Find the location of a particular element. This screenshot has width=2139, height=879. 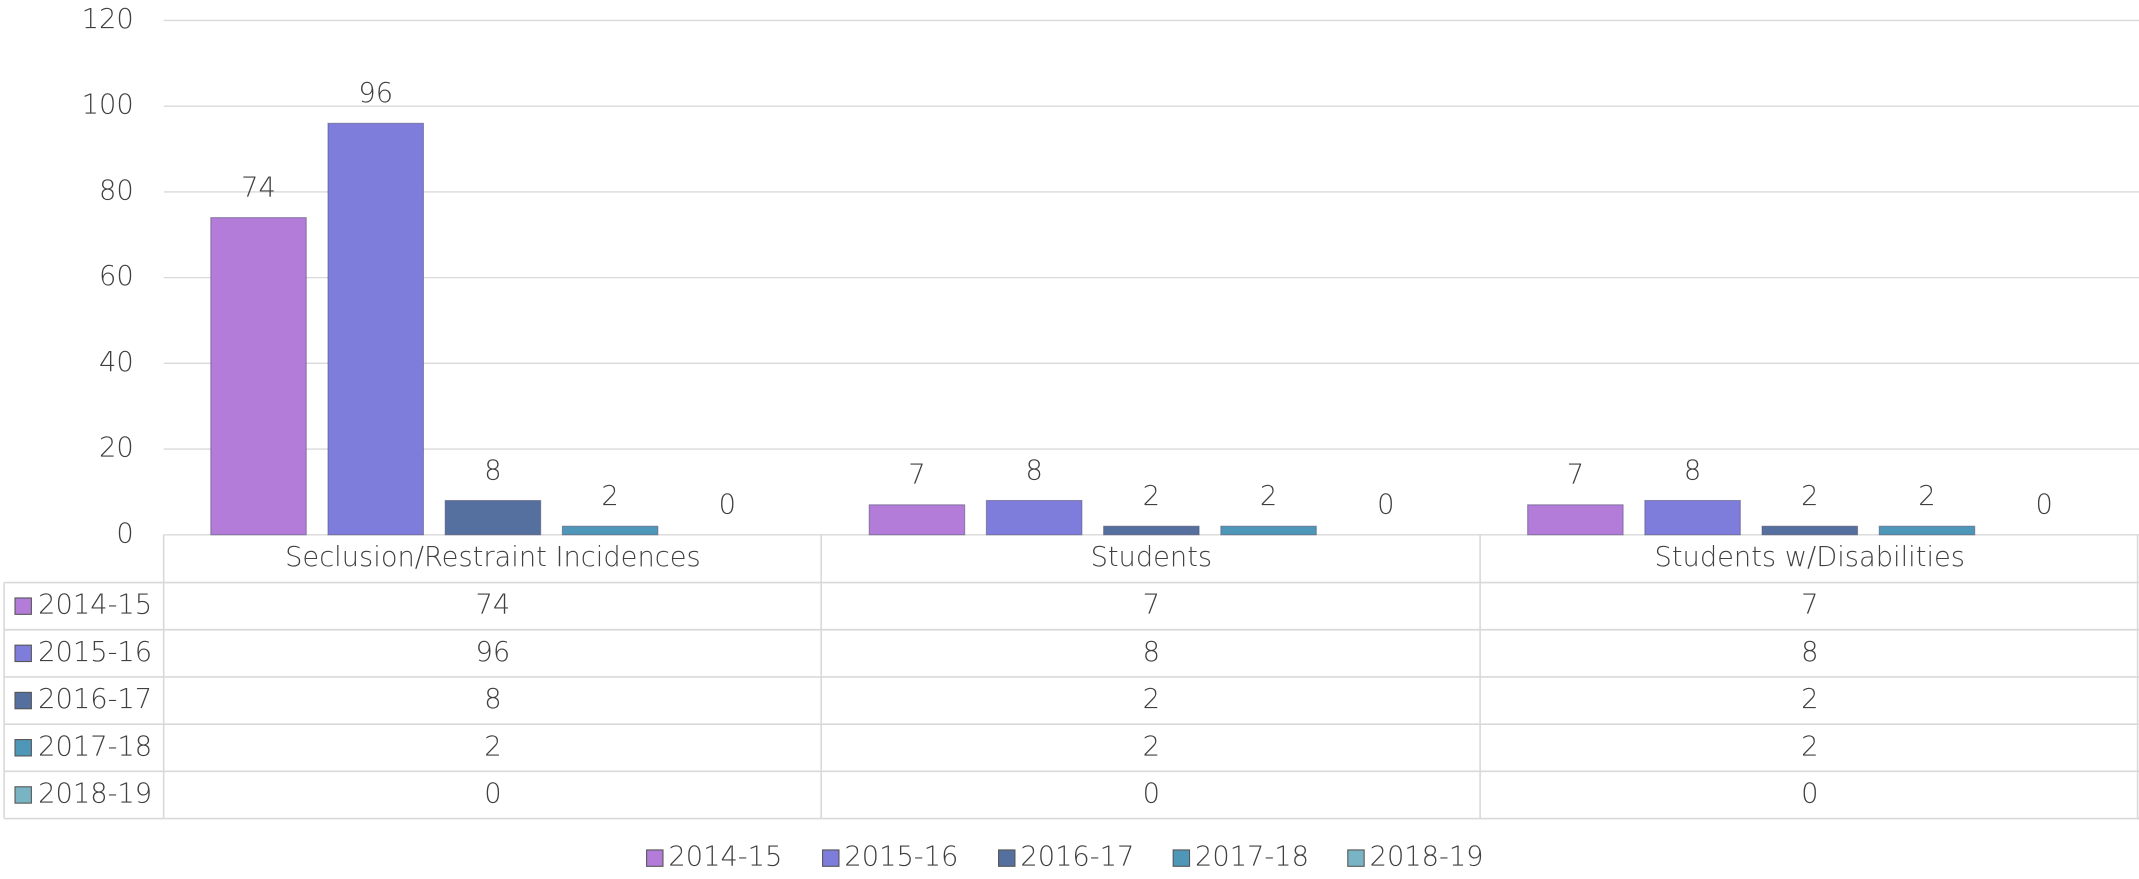

x-tick-label: Seclusion/Restraint Incidences is located at coordinates (493, 557).